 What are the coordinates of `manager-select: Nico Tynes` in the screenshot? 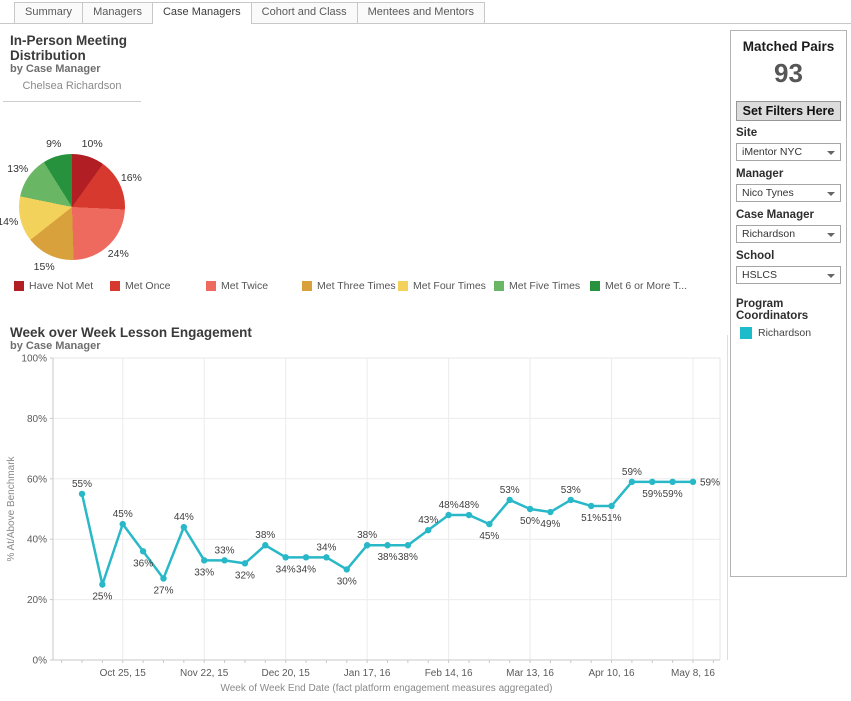 It's located at (788, 193).